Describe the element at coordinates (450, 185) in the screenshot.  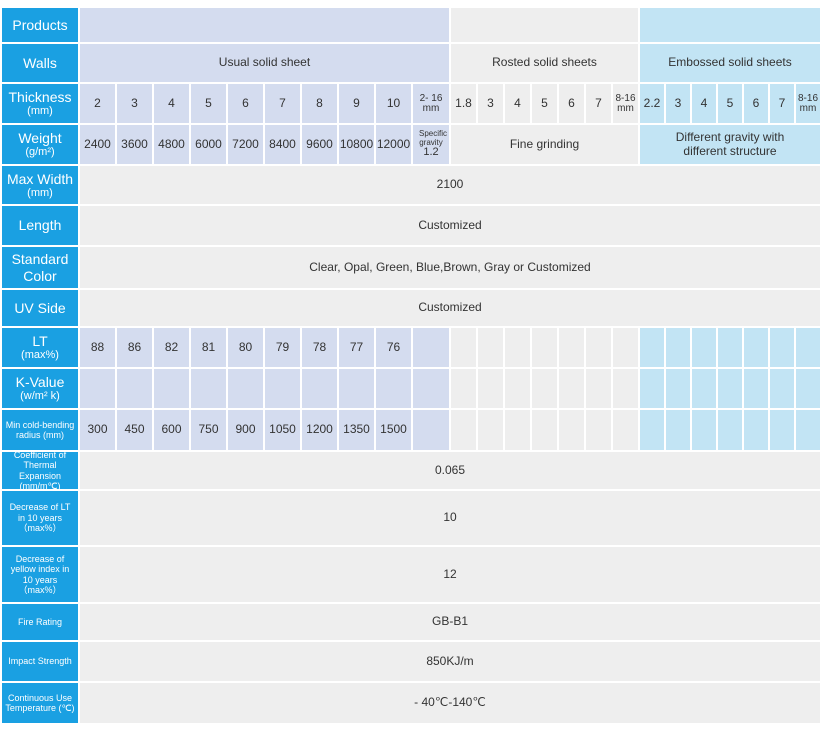
I see `value-max-width: 2100` at that location.